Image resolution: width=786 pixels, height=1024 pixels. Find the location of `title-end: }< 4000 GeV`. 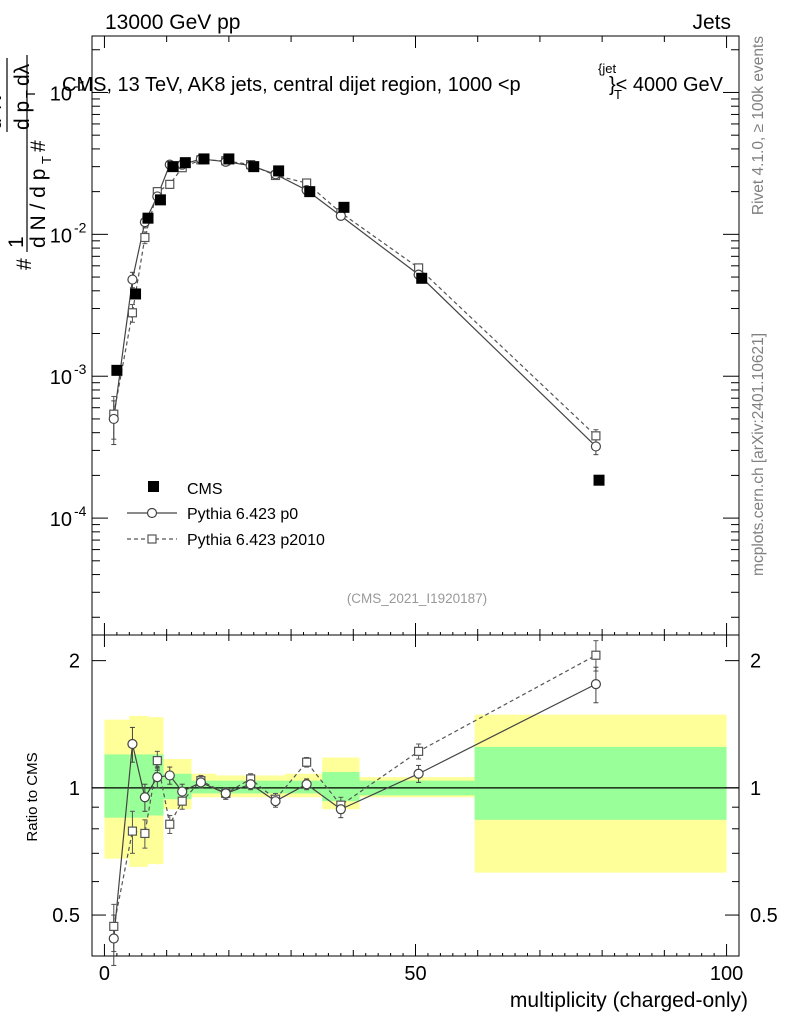

title-end: }< 4000 GeV is located at coordinates (666, 85).